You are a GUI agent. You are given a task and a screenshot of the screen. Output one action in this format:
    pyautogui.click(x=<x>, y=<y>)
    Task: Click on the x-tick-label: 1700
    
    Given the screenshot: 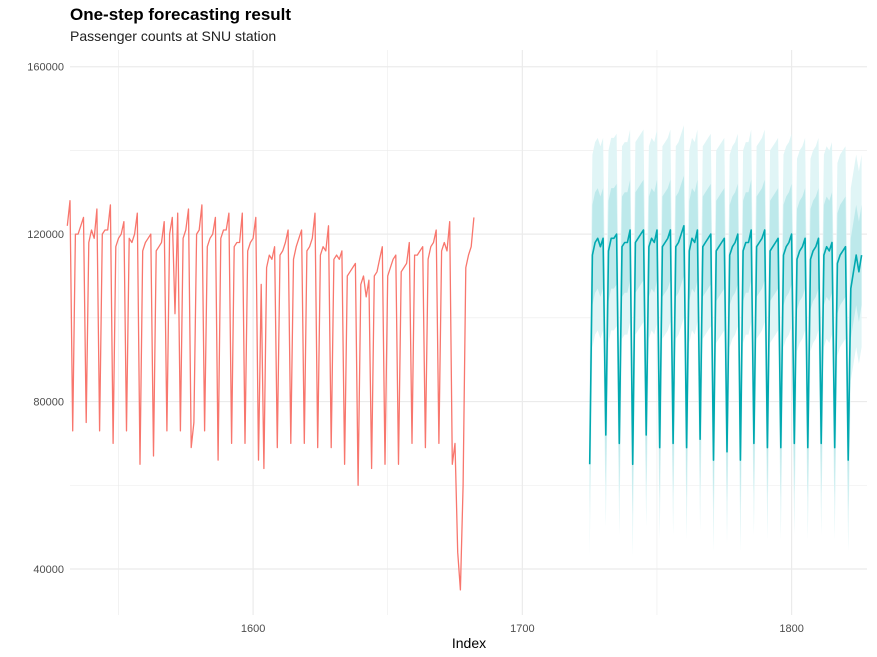 What is the action you would take?
    pyautogui.click(x=522, y=629)
    